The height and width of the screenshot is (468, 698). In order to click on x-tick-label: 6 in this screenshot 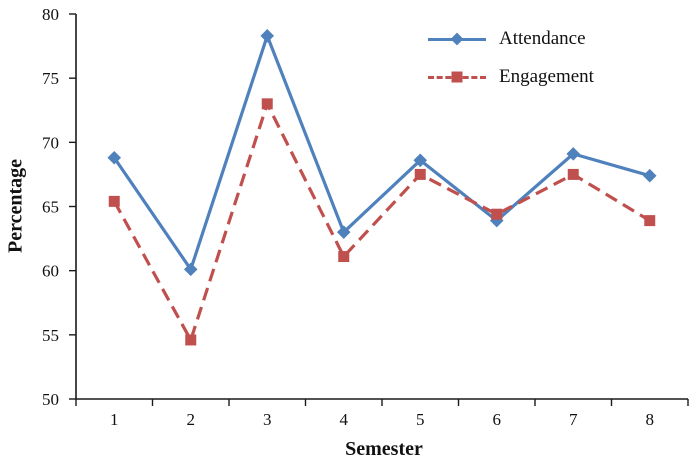, I will do `click(497, 419)`.